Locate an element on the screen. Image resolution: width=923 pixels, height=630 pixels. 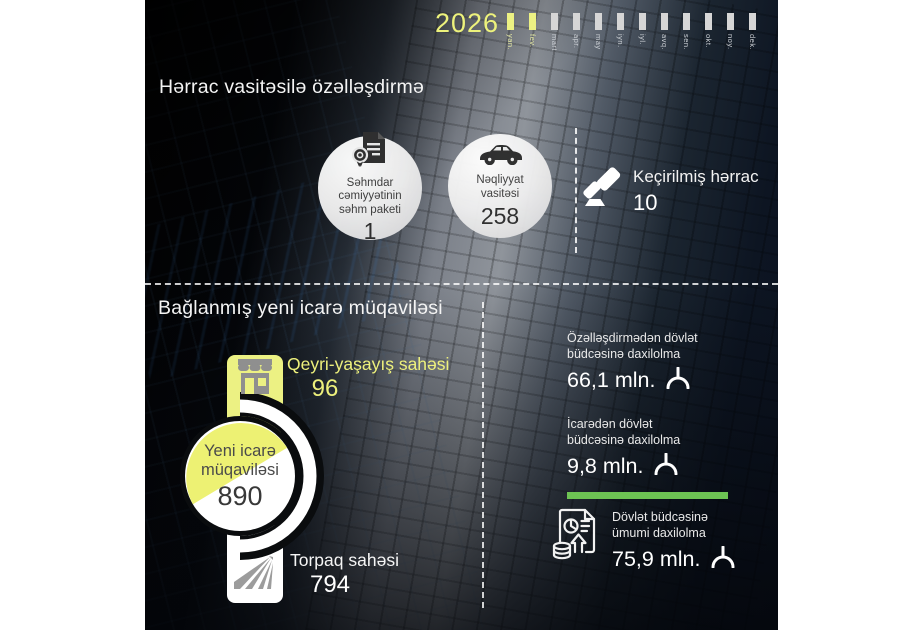
stat-label-line: İcarədən dövlət is located at coordinates (610, 424).